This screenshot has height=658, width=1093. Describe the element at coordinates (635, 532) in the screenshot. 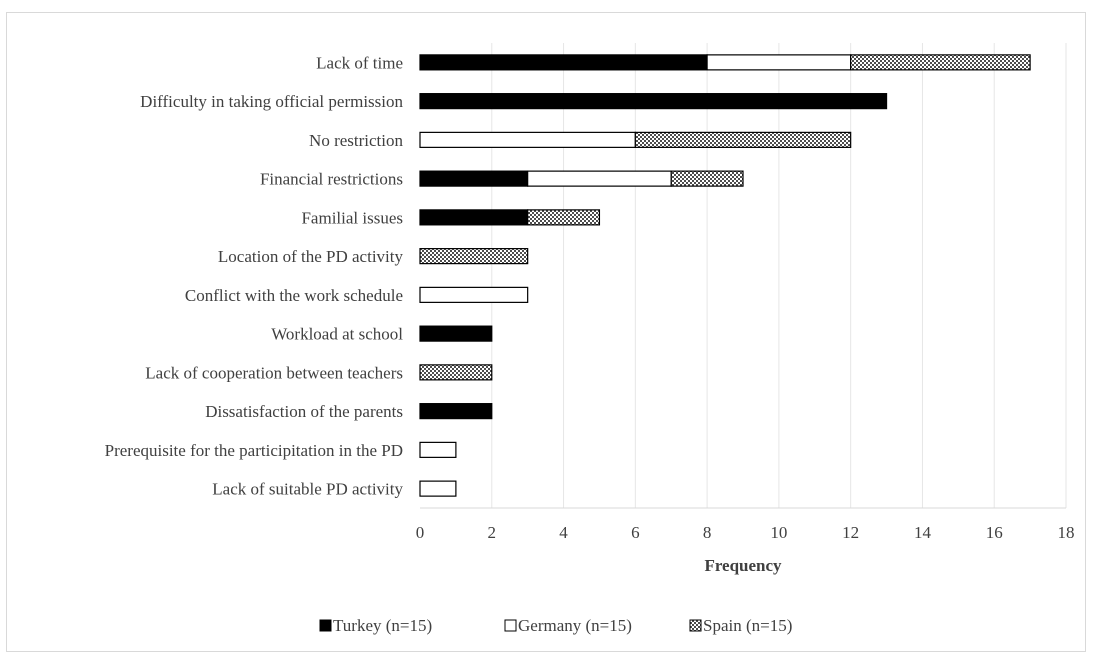

I see `x-tick-label: 6` at that location.